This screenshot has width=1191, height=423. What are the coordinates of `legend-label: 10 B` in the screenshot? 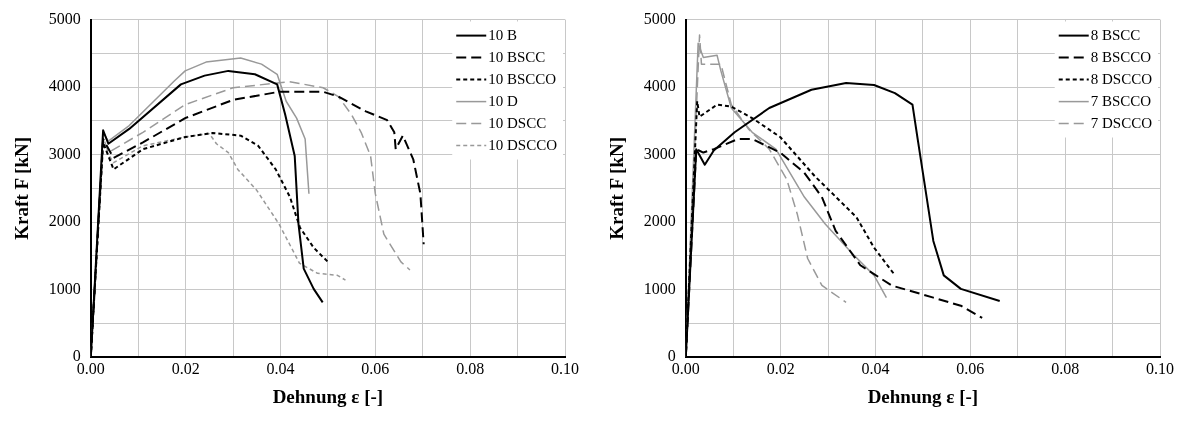 It's located at (502, 34).